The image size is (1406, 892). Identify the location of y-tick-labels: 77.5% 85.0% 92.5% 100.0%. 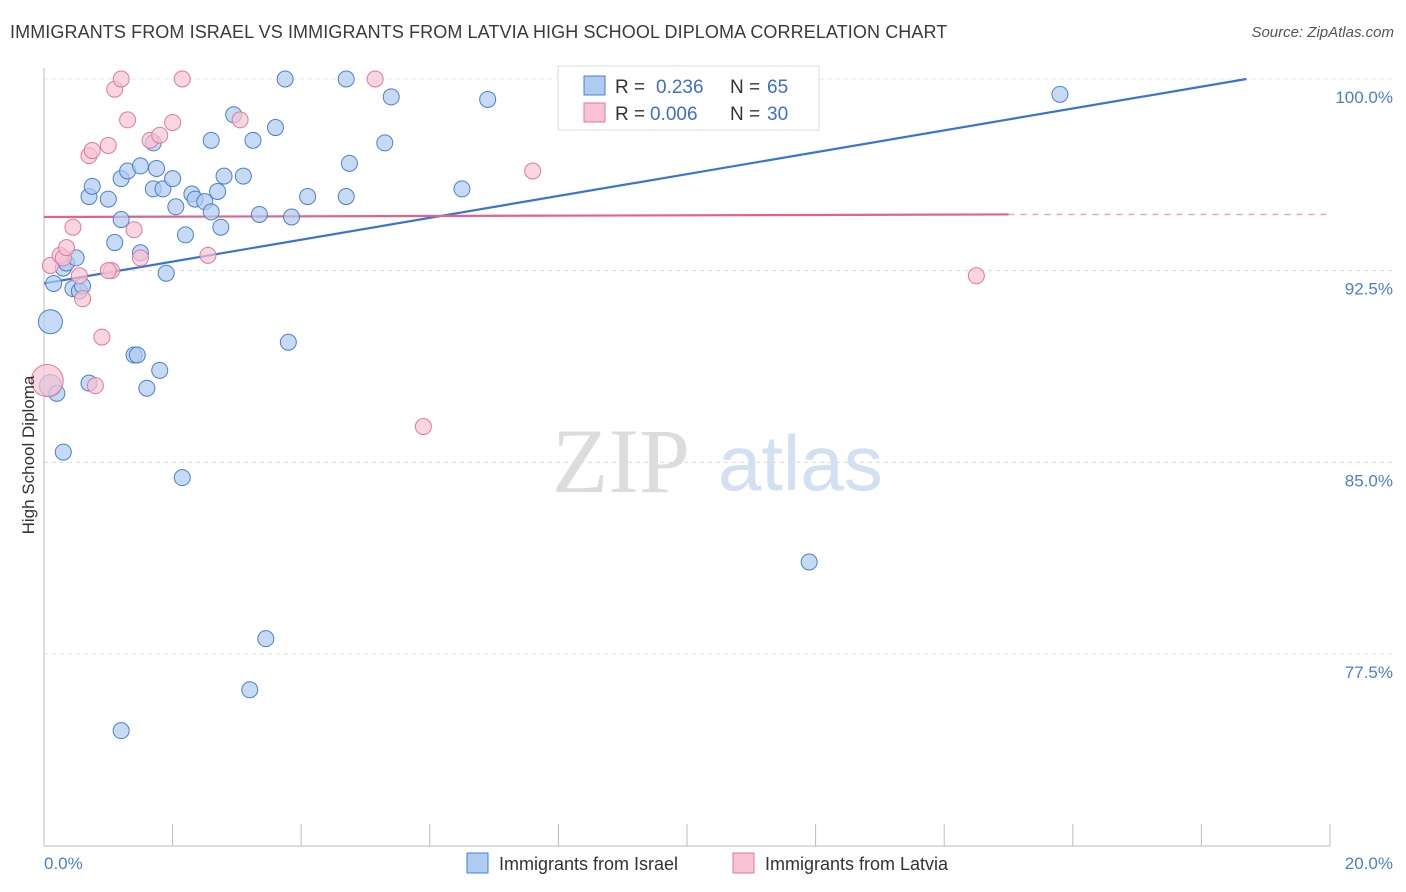
(1364, 385).